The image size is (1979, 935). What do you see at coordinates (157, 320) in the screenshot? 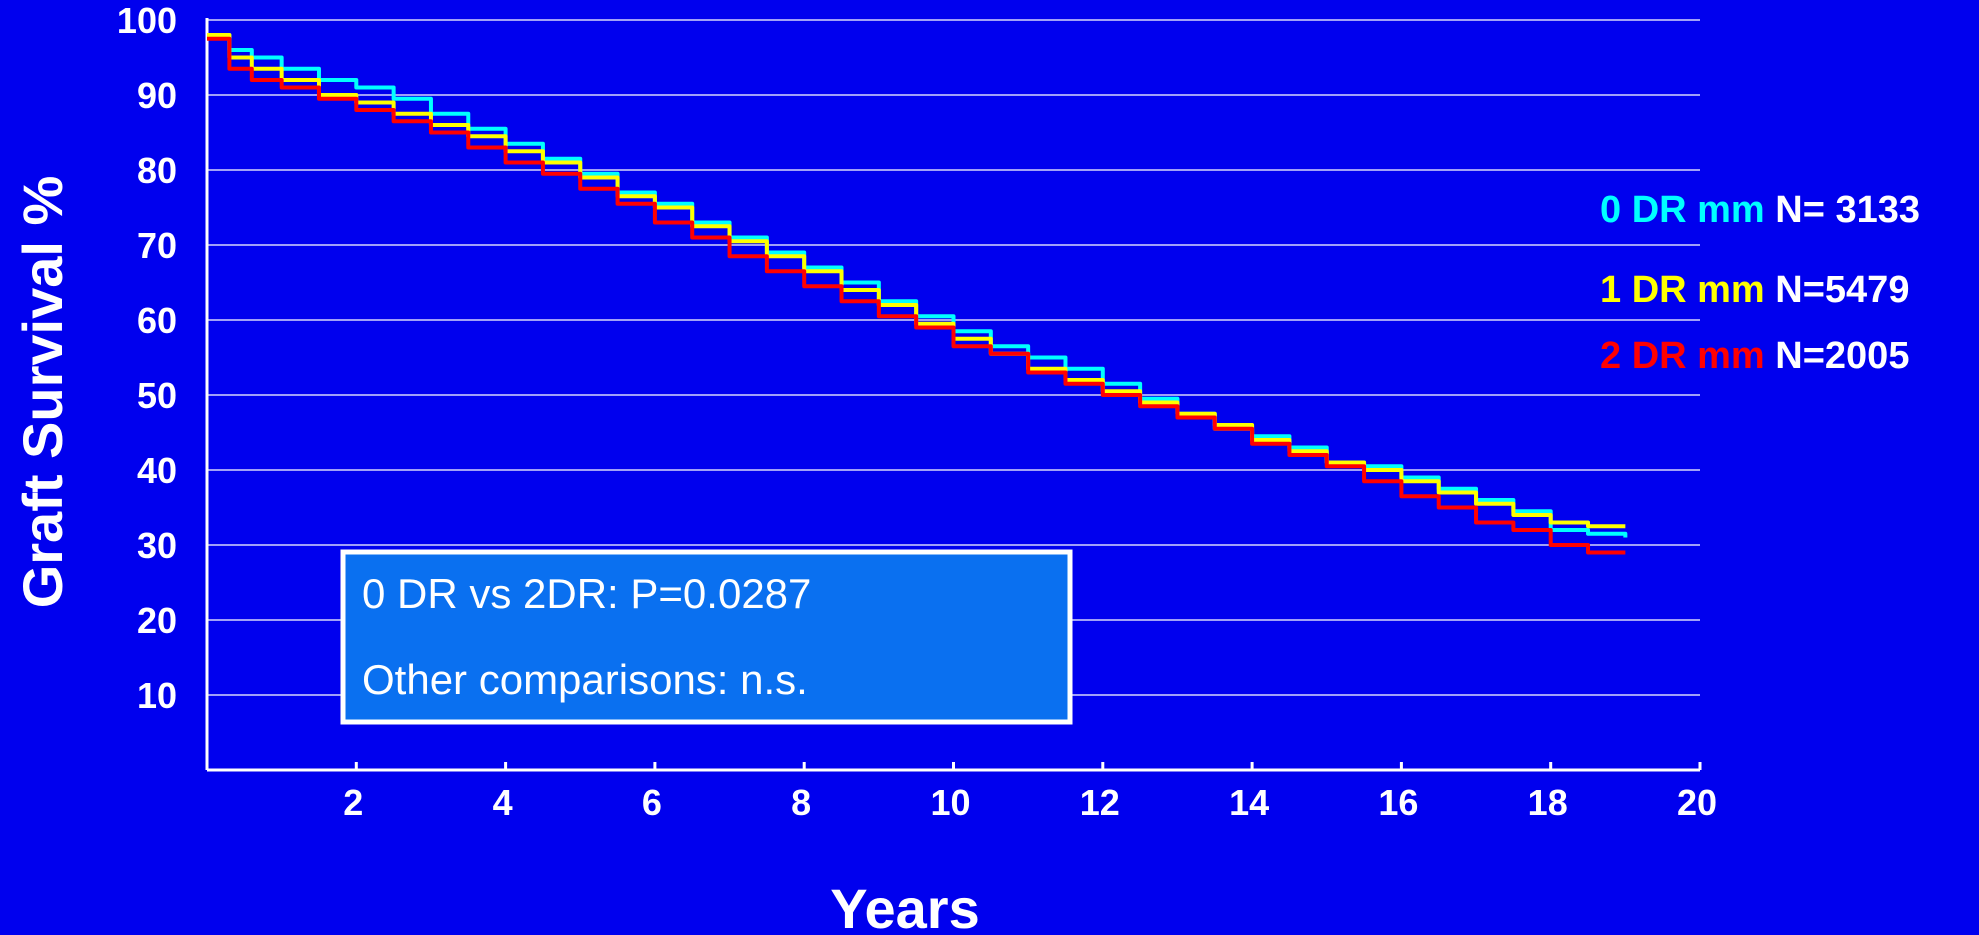
I see `y-tick-label-60: 60` at bounding box center [157, 320].